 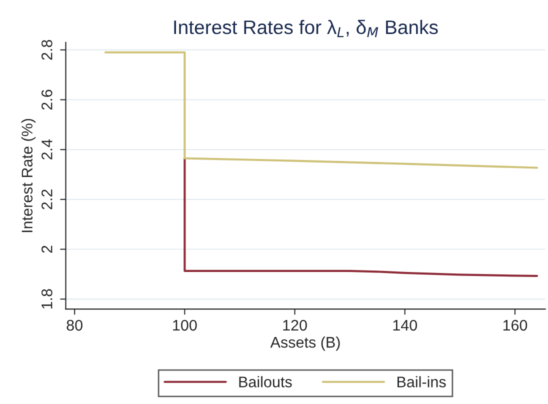 What do you see at coordinates (47, 249) in the screenshot?
I see `y-tick-label: 2` at bounding box center [47, 249].